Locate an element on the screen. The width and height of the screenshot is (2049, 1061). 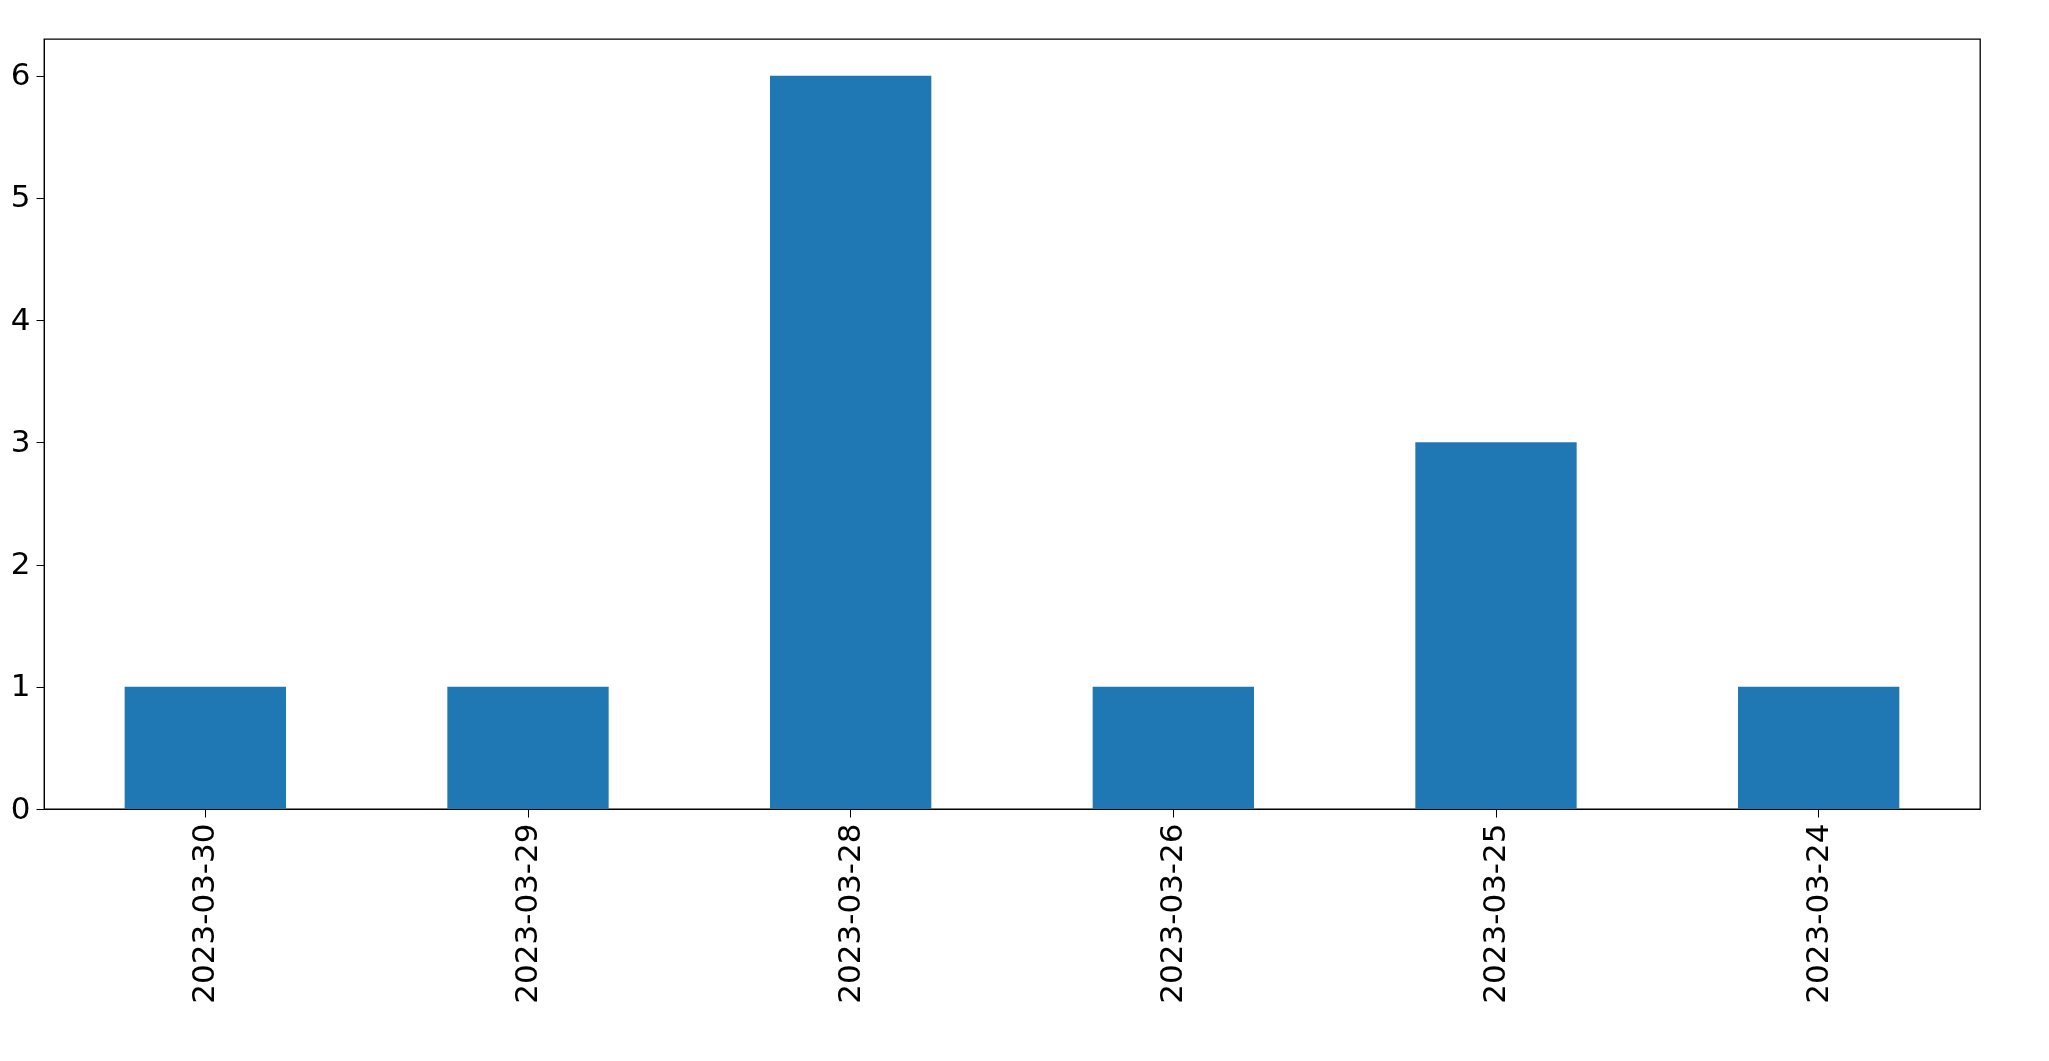
y-tick-label: 4 is located at coordinates (20, 318).